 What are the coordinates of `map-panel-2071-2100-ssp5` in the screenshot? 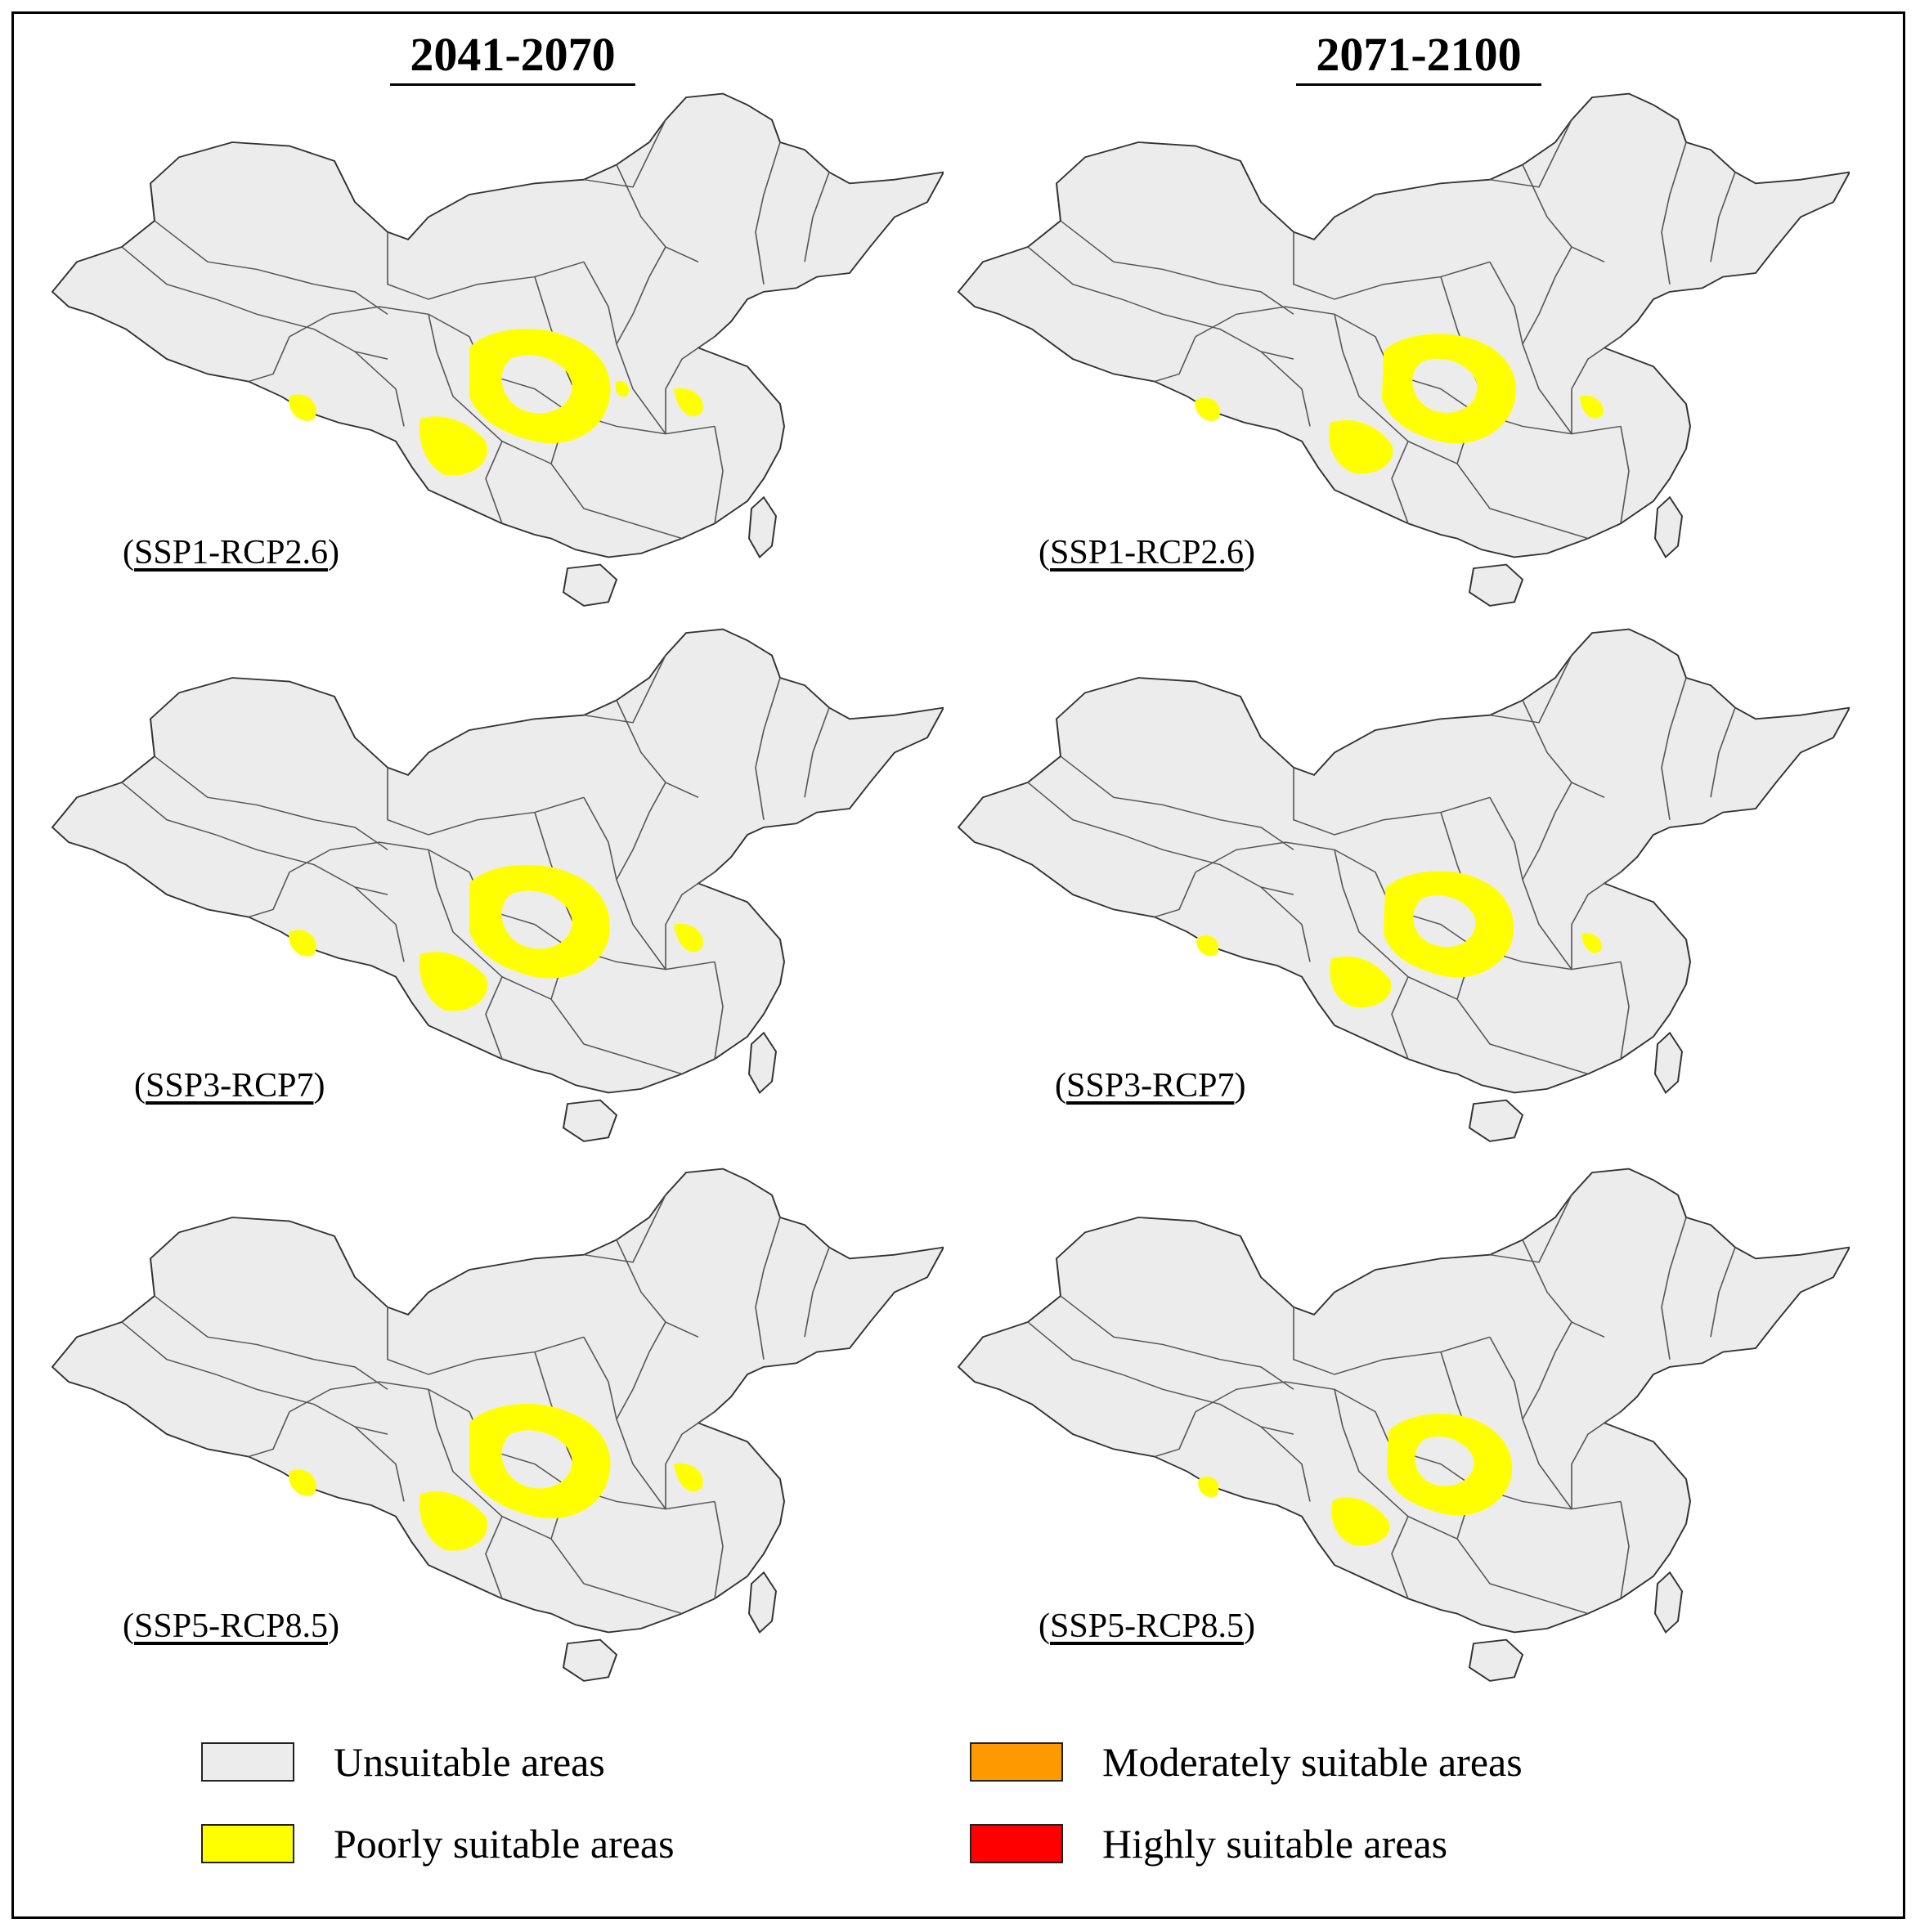 It's located at (1400, 1426).